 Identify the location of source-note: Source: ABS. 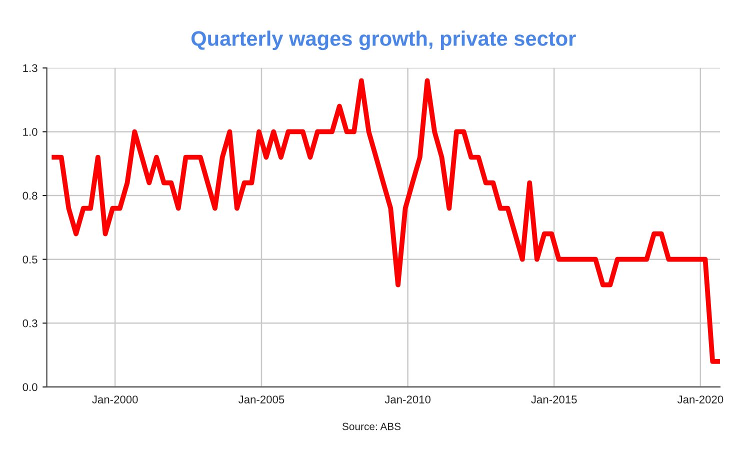
(371, 426).